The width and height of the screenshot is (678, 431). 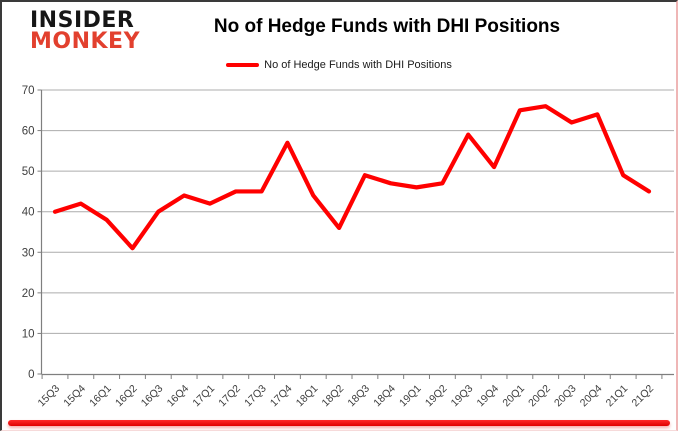 I want to click on x-tick-label: 21Q2, so click(x=642, y=396).